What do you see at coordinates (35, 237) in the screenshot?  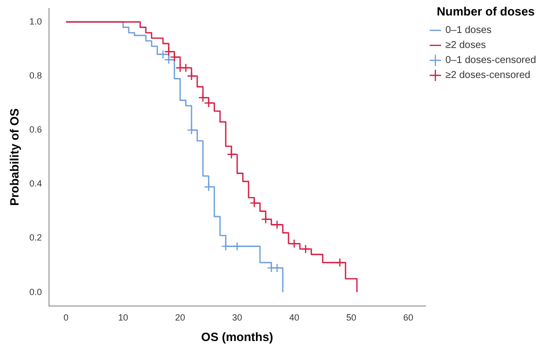 I see `y-tick-label: 0.2` at bounding box center [35, 237].